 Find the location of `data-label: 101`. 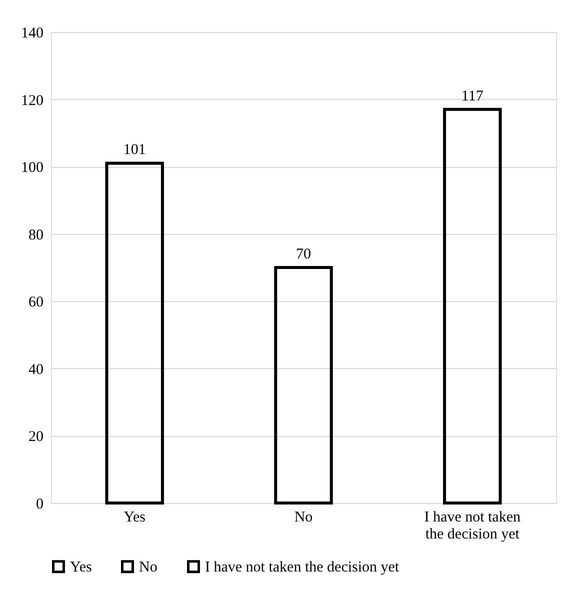

data-label: 101 is located at coordinates (134, 150).